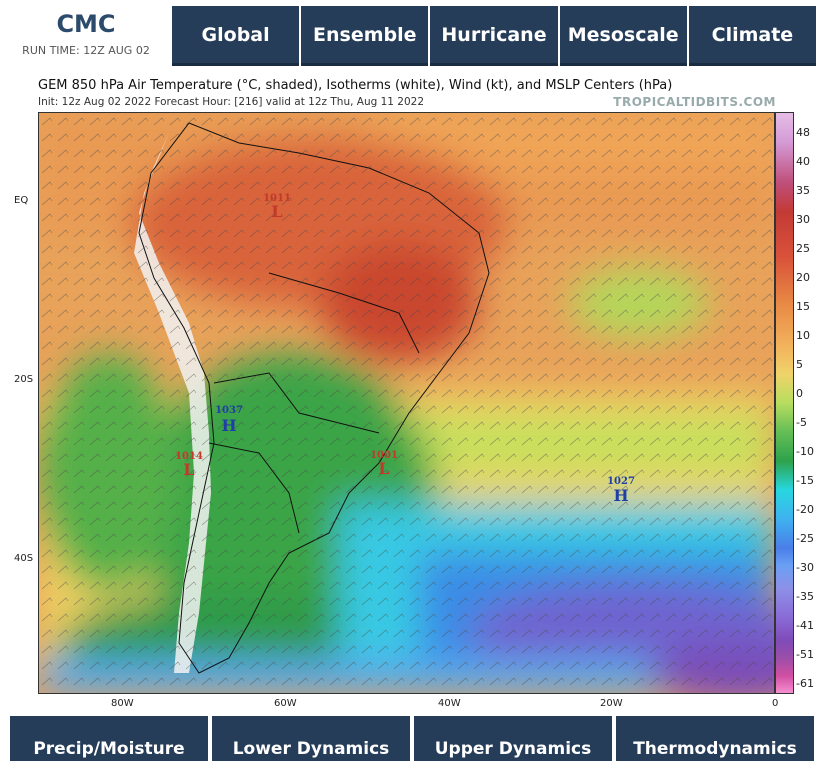 The width and height of the screenshot is (828, 761). What do you see at coordinates (805, 451) in the screenshot?
I see `colorbar-label: -10` at bounding box center [805, 451].